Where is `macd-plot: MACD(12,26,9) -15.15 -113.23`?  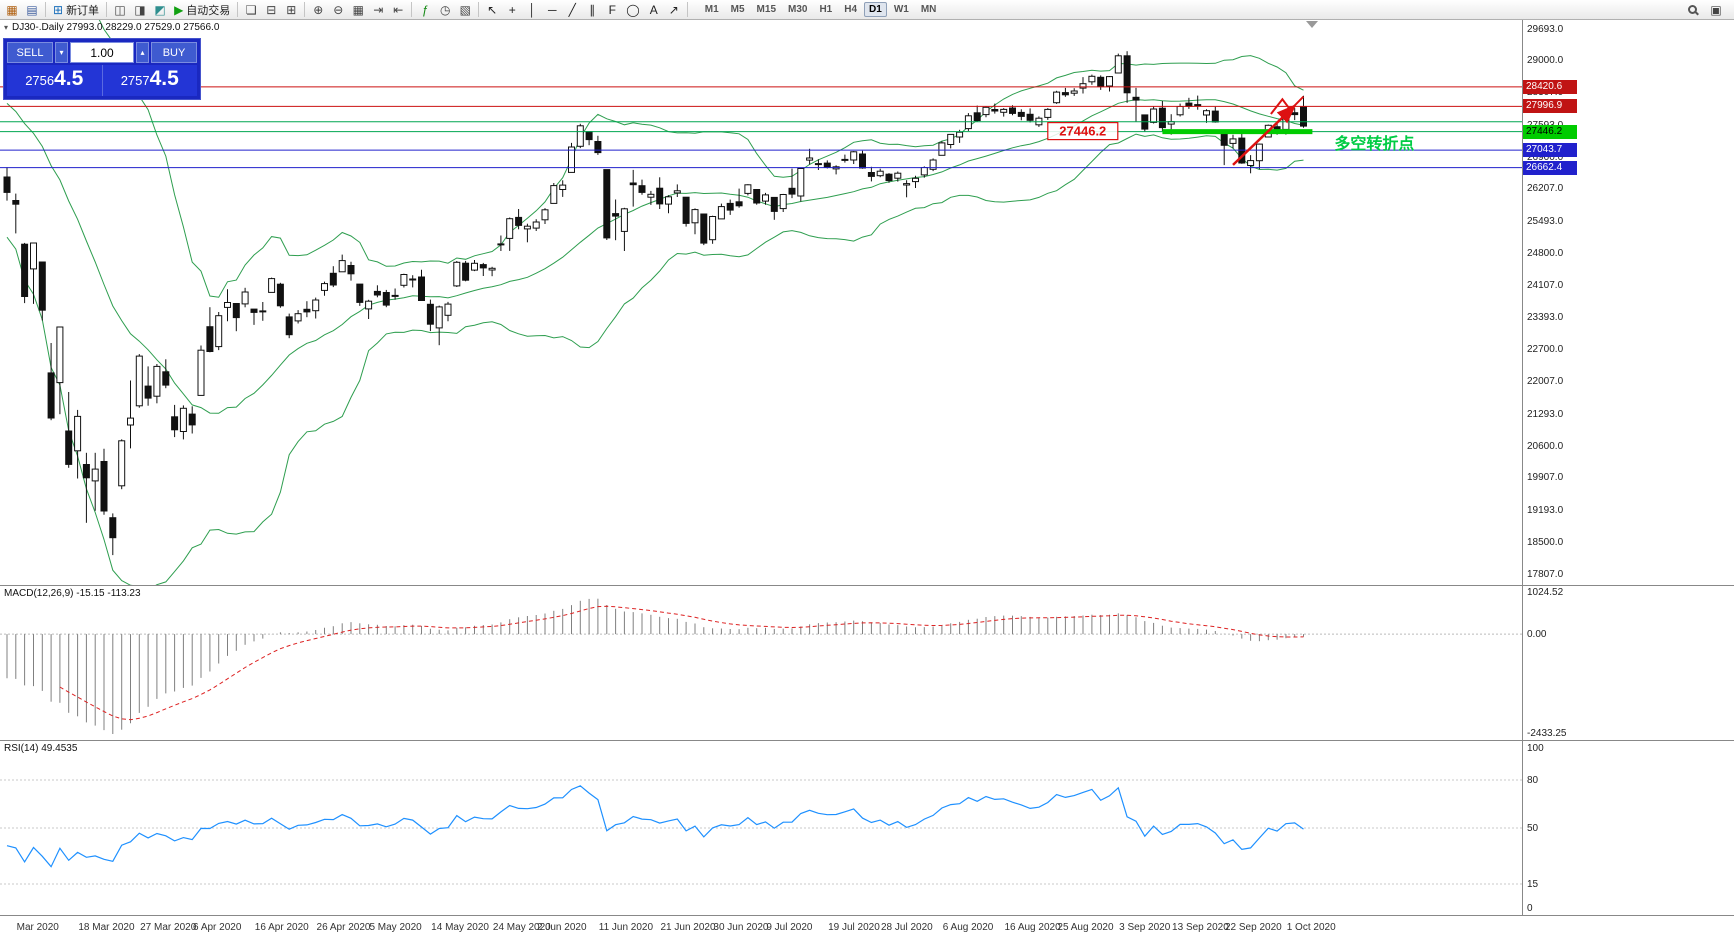
macd-plot: MACD(12,26,9) -15.15 -113.23 is located at coordinates (761, 663).